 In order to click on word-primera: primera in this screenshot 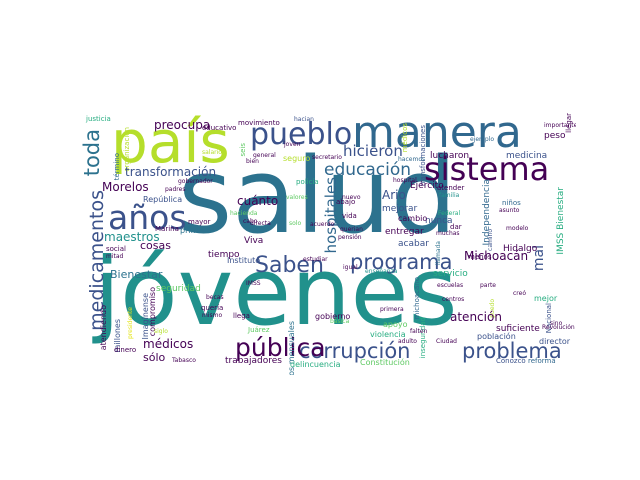, I will do `click(392, 309)`.